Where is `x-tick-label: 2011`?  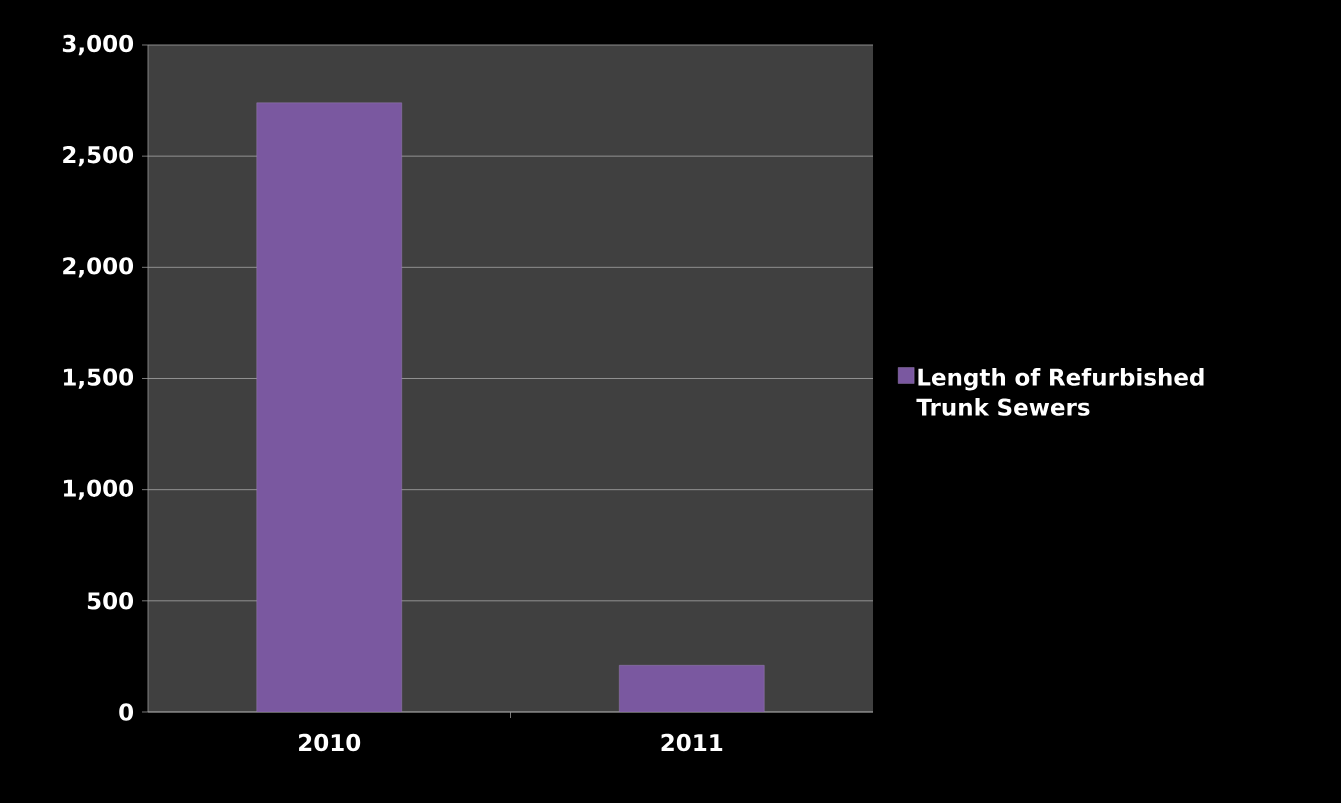
x-tick-label: 2011 is located at coordinates (692, 742).